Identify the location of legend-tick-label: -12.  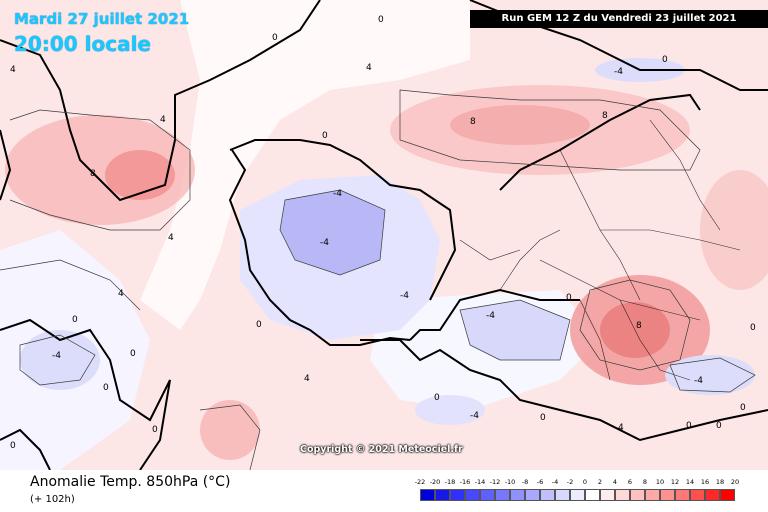
(495, 482).